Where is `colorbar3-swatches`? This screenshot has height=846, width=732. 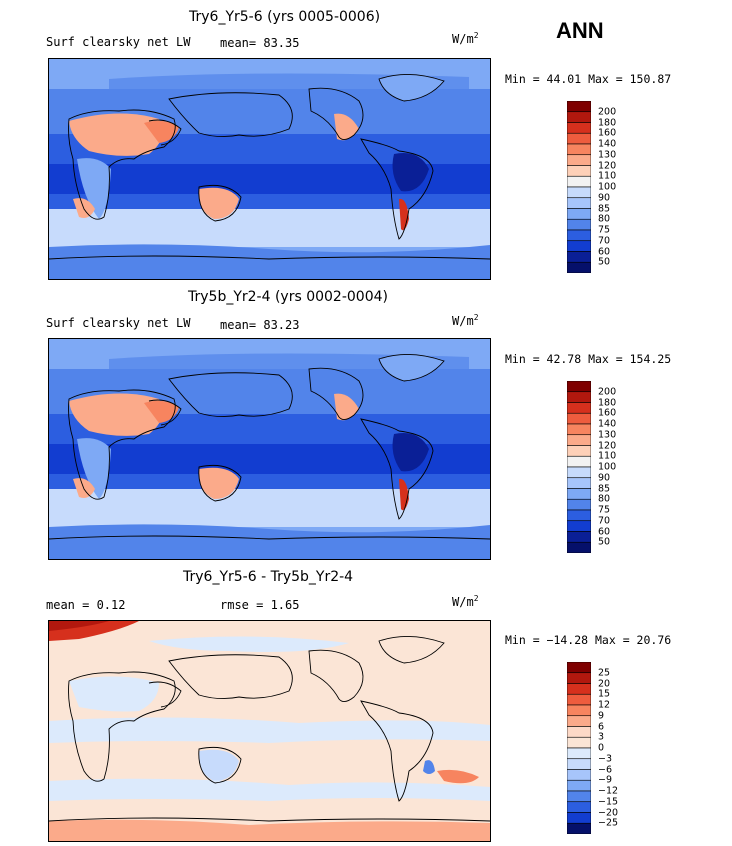
colorbar3-swatches is located at coordinates (579, 748).